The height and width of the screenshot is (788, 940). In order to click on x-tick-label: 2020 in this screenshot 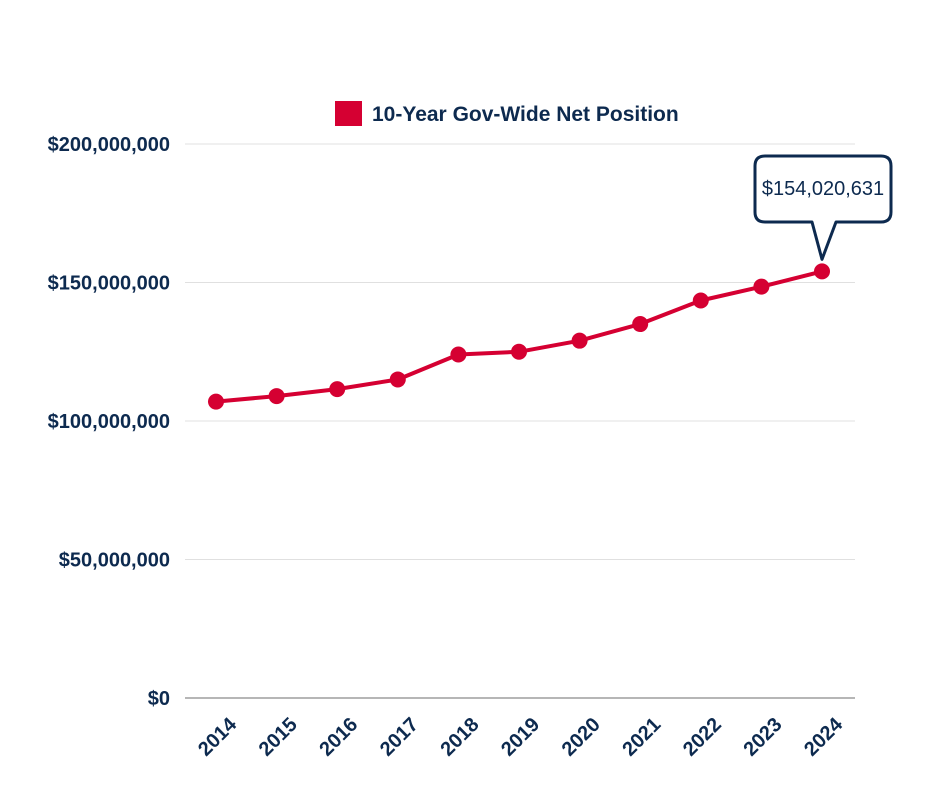, I will do `click(581, 737)`.